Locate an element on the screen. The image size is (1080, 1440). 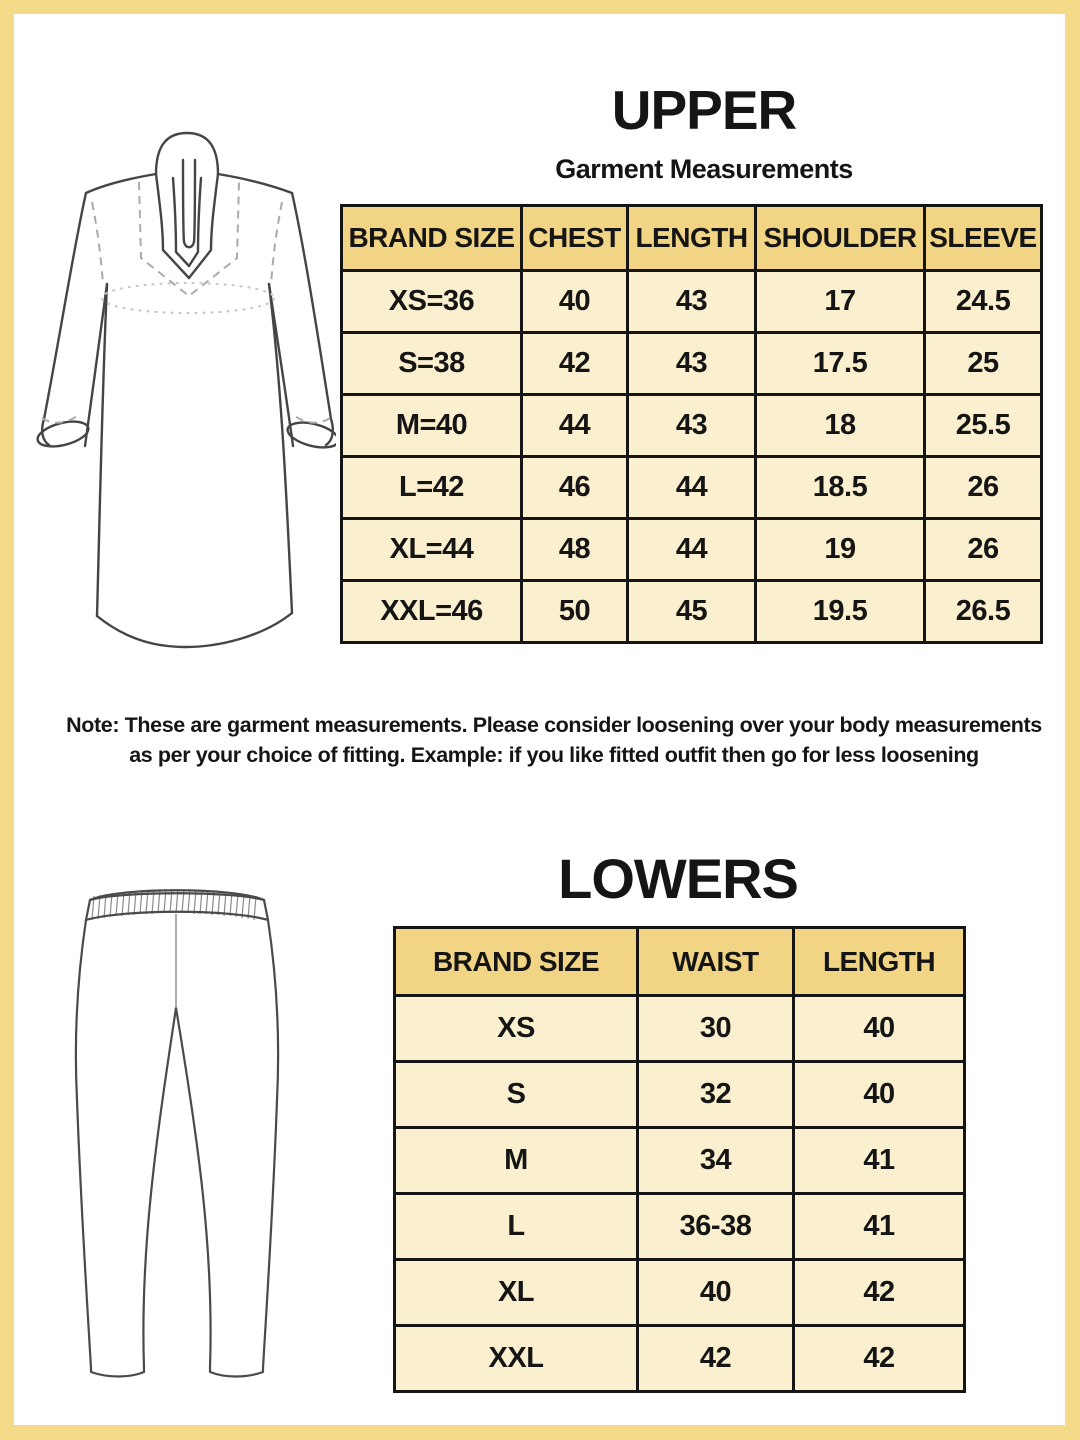
pants-illustration is located at coordinates (177, 1133).